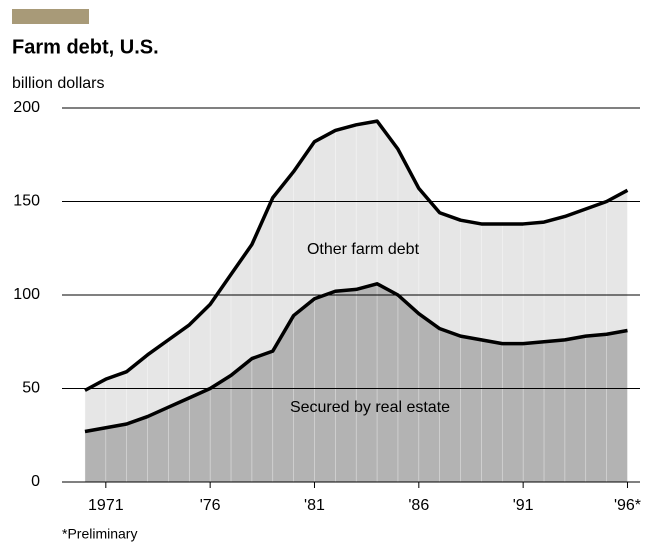 The height and width of the screenshot is (546, 655). I want to click on x-tick-label: 1971, so click(106, 505).